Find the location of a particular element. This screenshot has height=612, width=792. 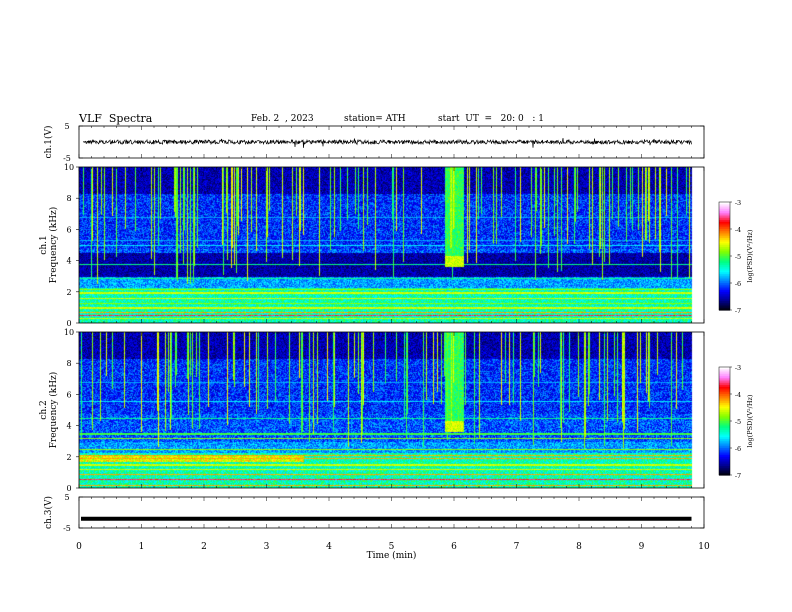

colorbar-tick-label: -7 is located at coordinates (738, 476).